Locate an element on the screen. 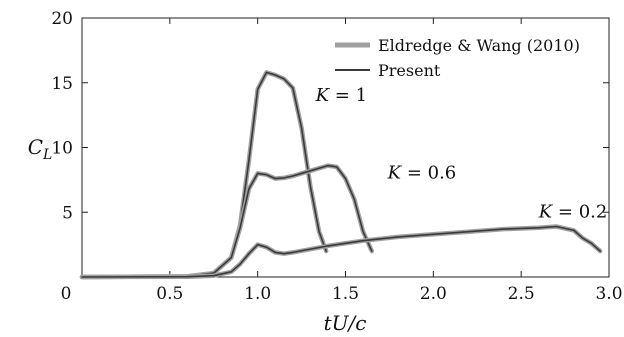  y-tick-label: 20 is located at coordinates (62, 19).